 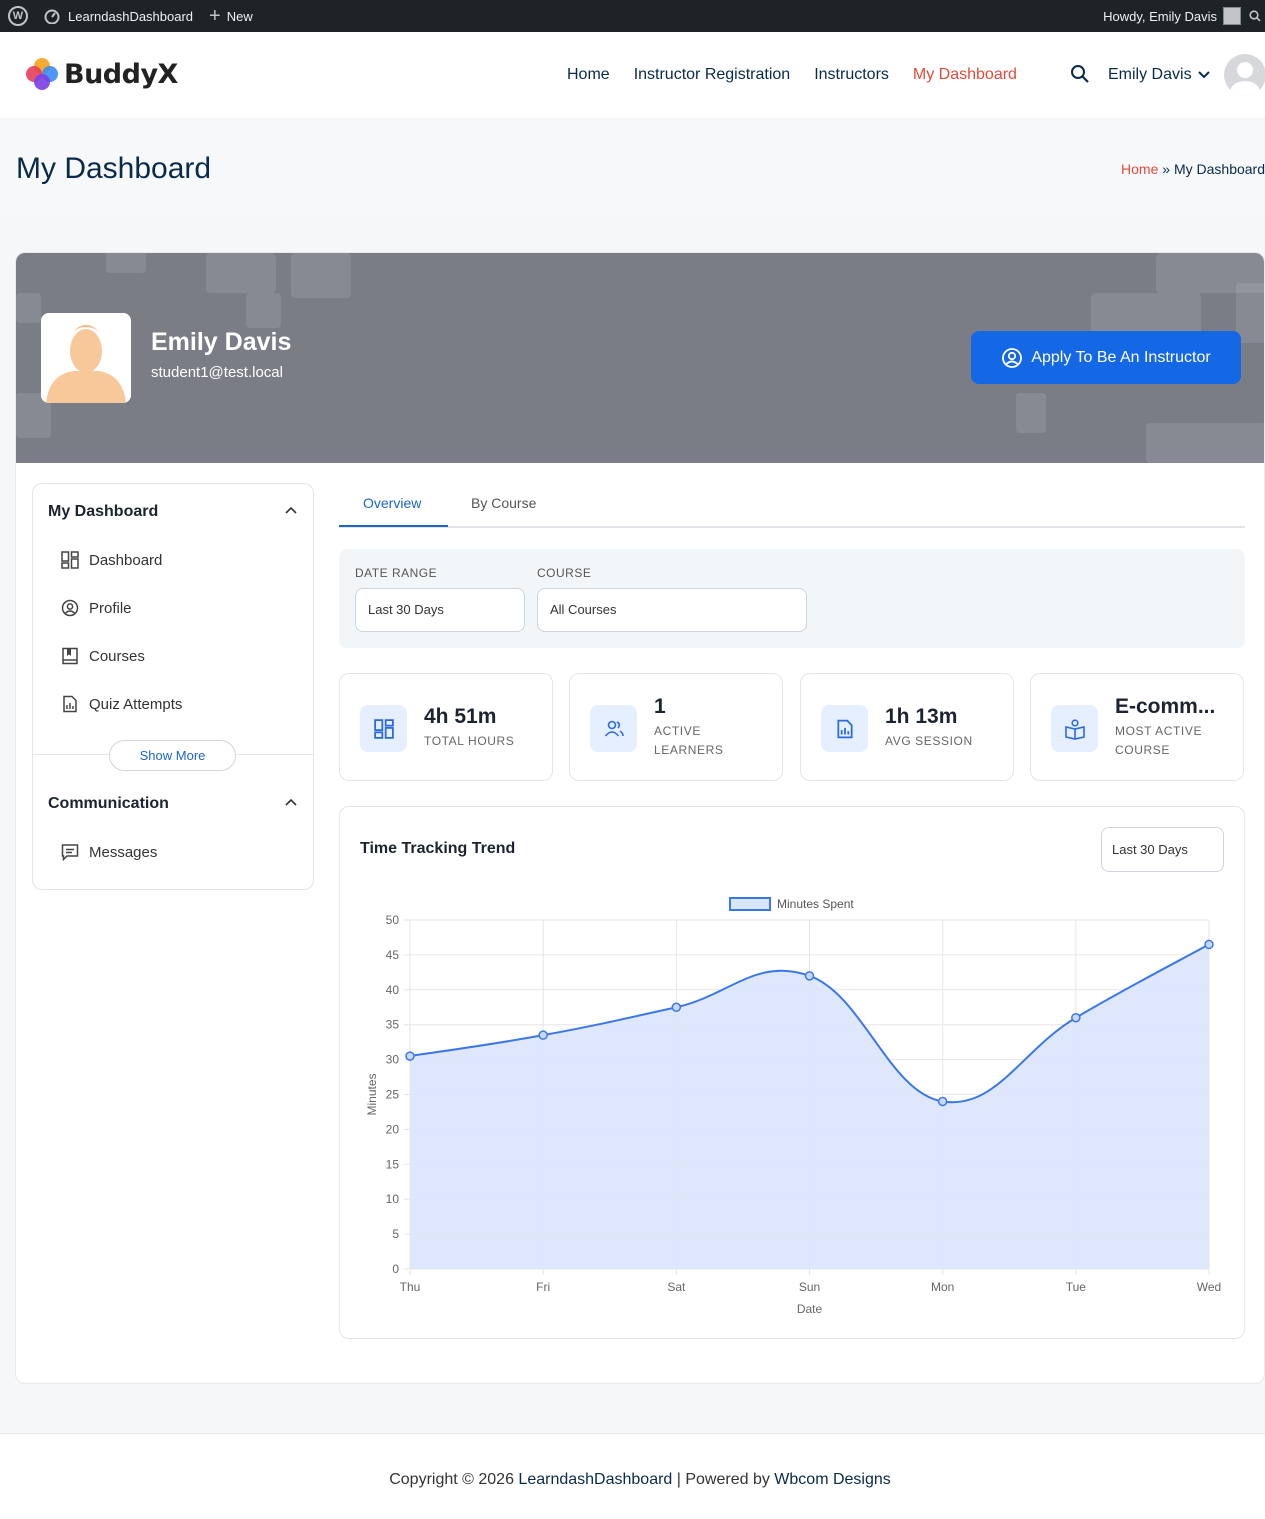 I want to click on stat-card-avg-session: 1h 13m AVG SESSION, so click(x=907, y=727).